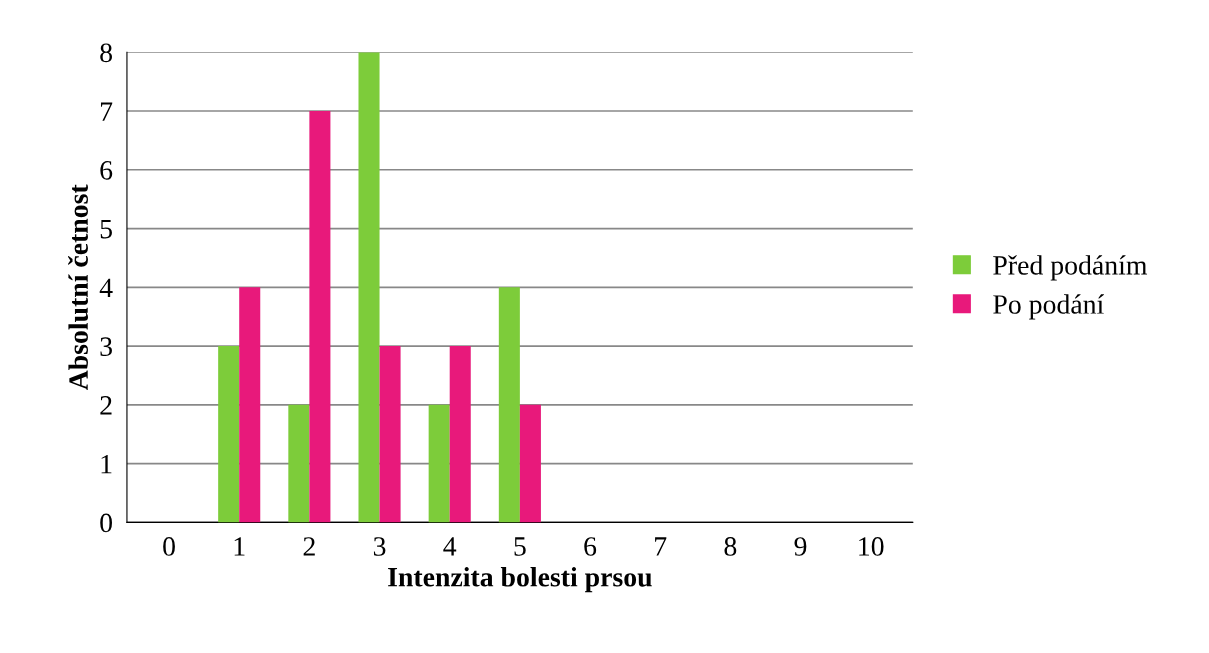  Describe the element at coordinates (106, 523) in the screenshot. I see `y-tick-label: 0` at that location.